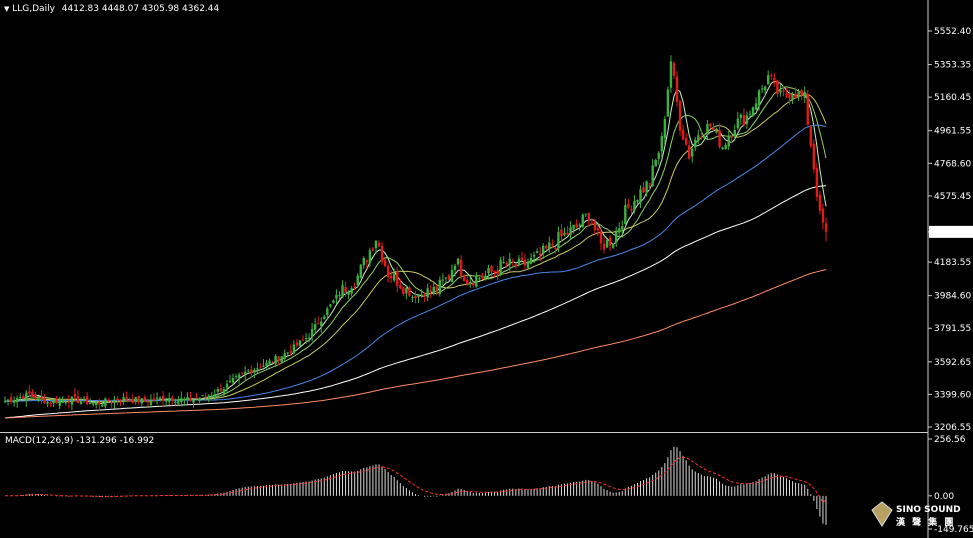 This screenshot has height=538, width=973. Describe the element at coordinates (952, 363) in the screenshot. I see `price-tick-label: 3592.65` at that location.